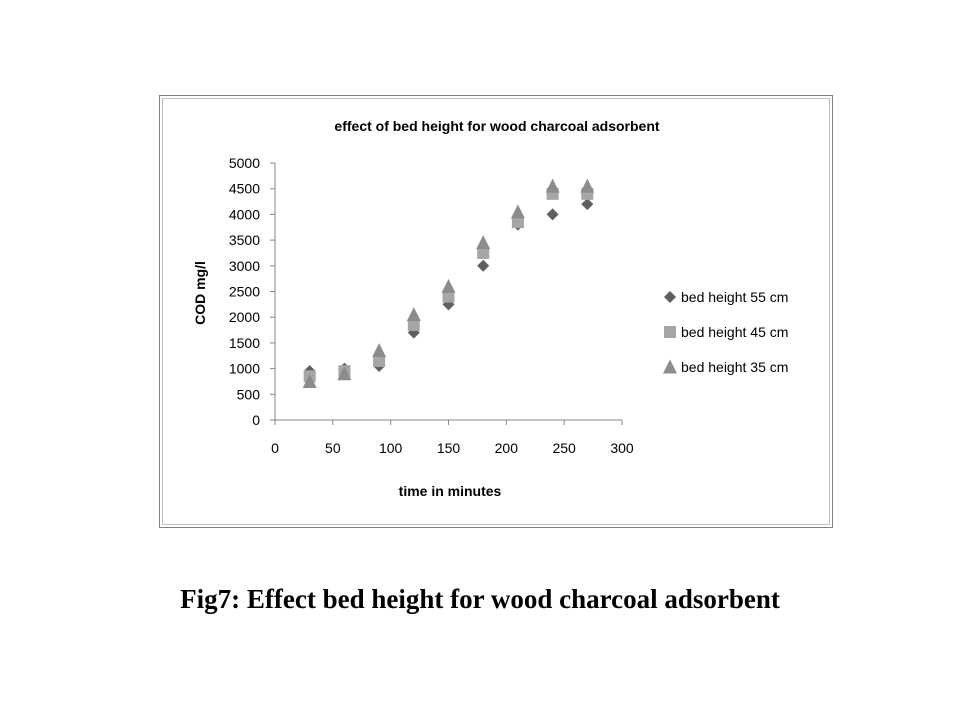 This screenshot has width=960, height=720. Describe the element at coordinates (507, 448) in the screenshot. I see `x-tick-label: 200` at that location.